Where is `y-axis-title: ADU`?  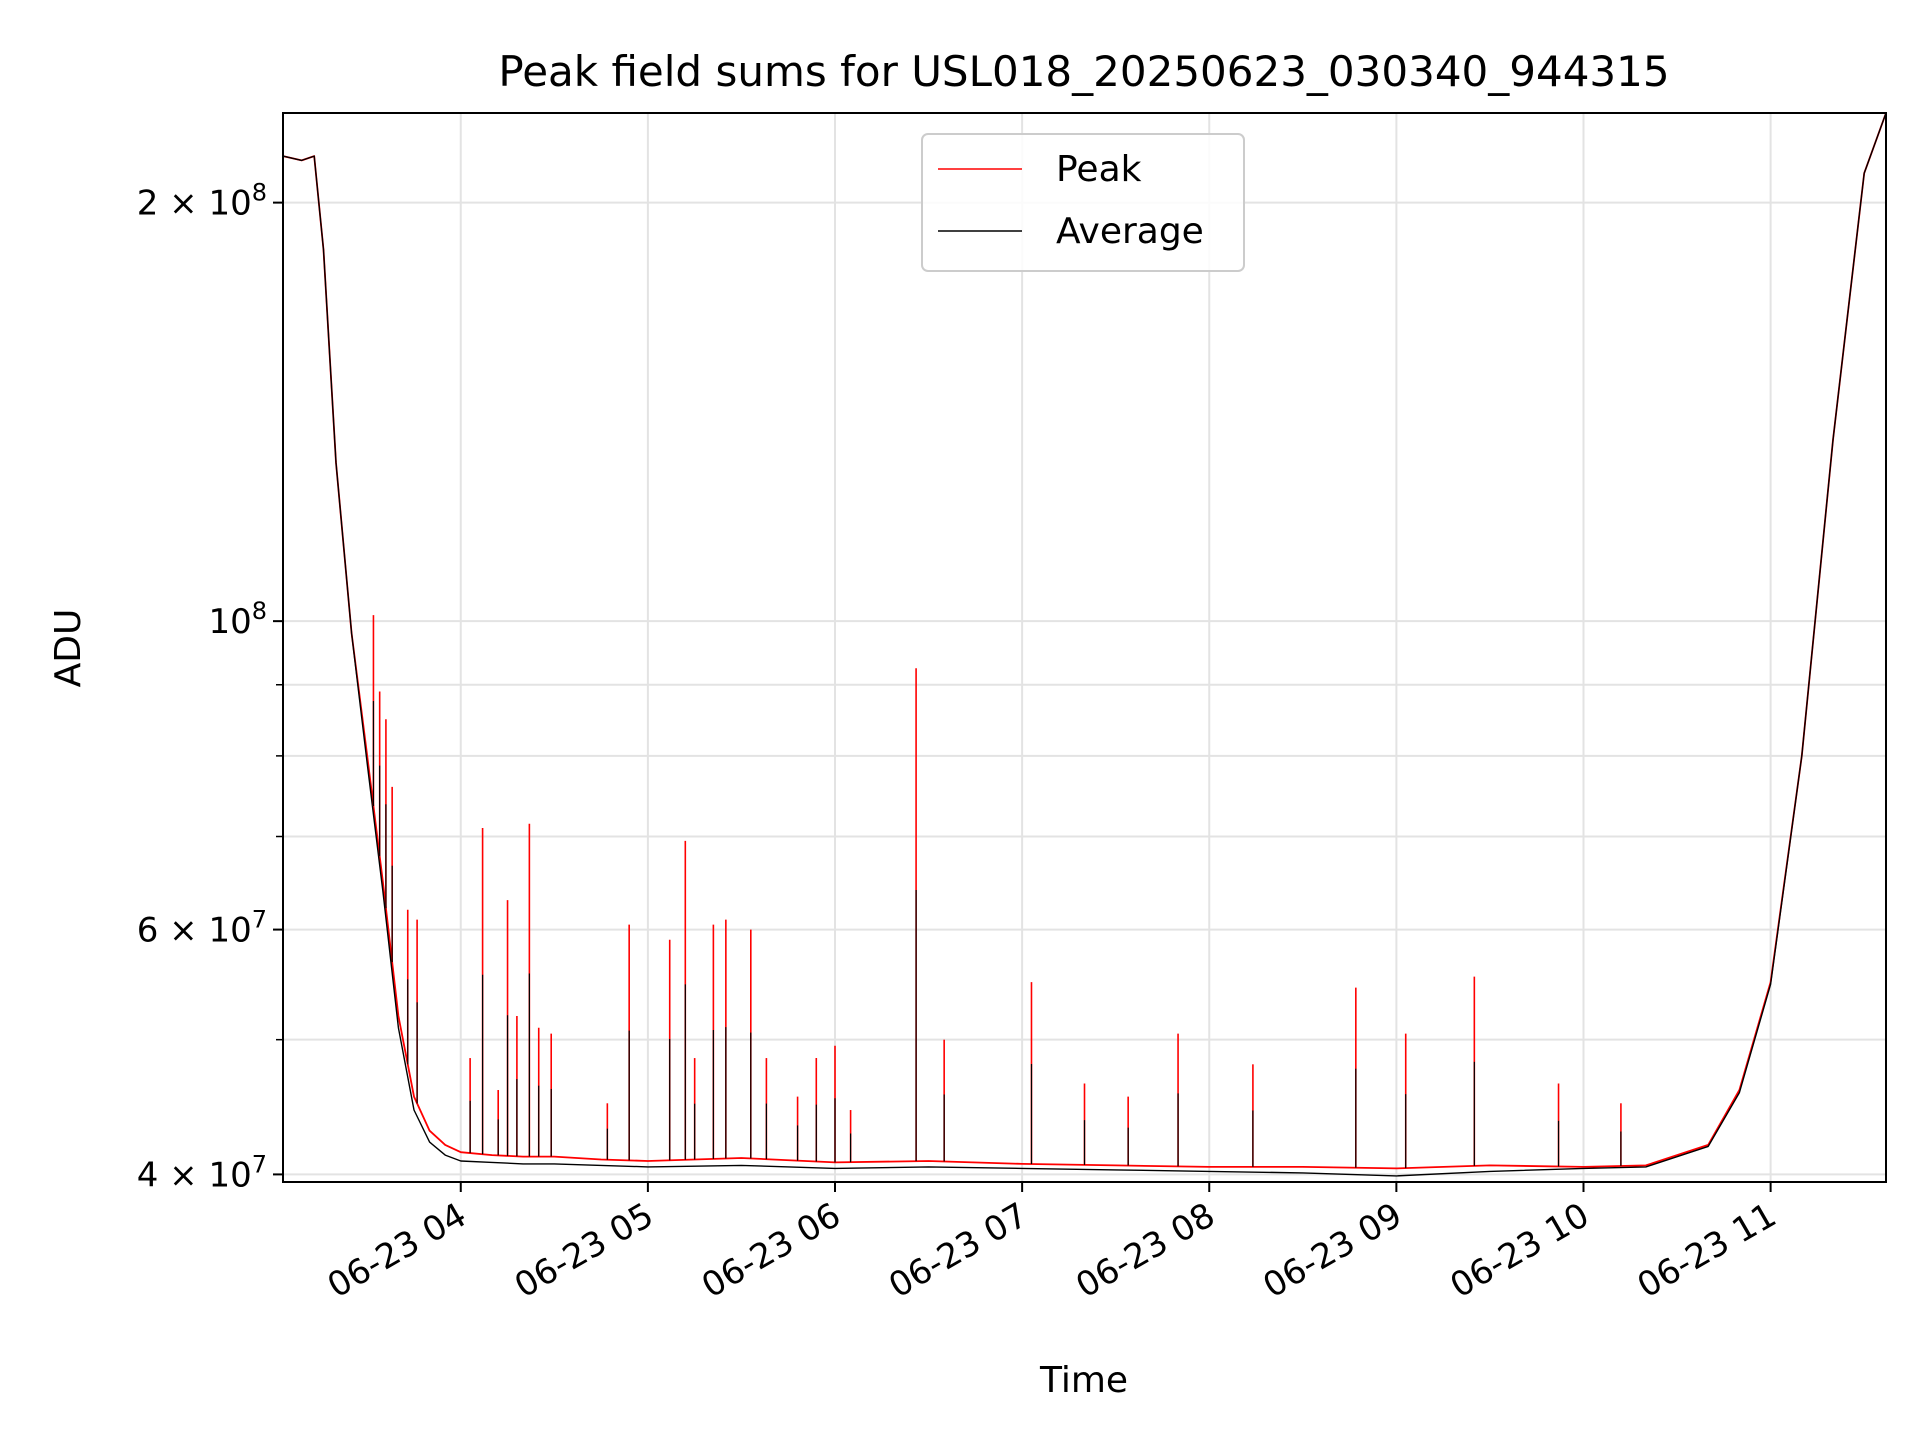 y-axis-title: ADU is located at coordinates (68, 648).